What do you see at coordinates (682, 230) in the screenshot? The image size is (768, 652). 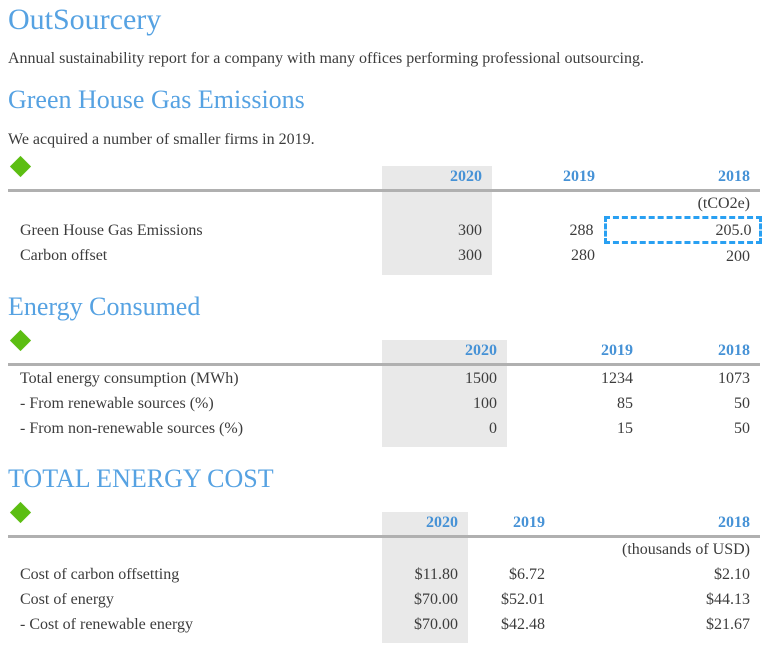 I see `selected-value-cell: 205.0` at bounding box center [682, 230].